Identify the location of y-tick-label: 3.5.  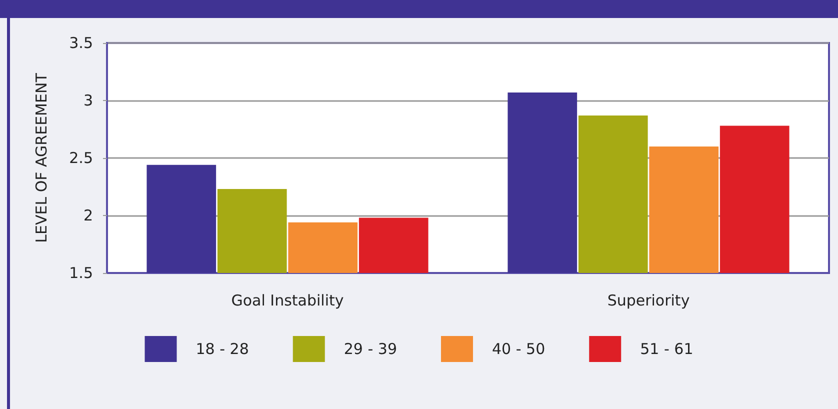
(81, 43).